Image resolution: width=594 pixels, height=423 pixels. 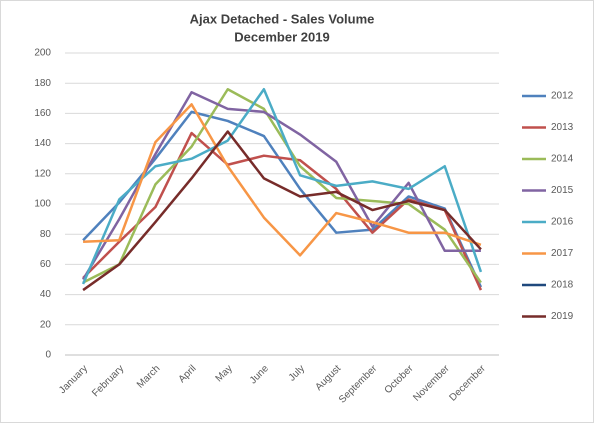 I want to click on legend-label: 2018, so click(x=562, y=285).